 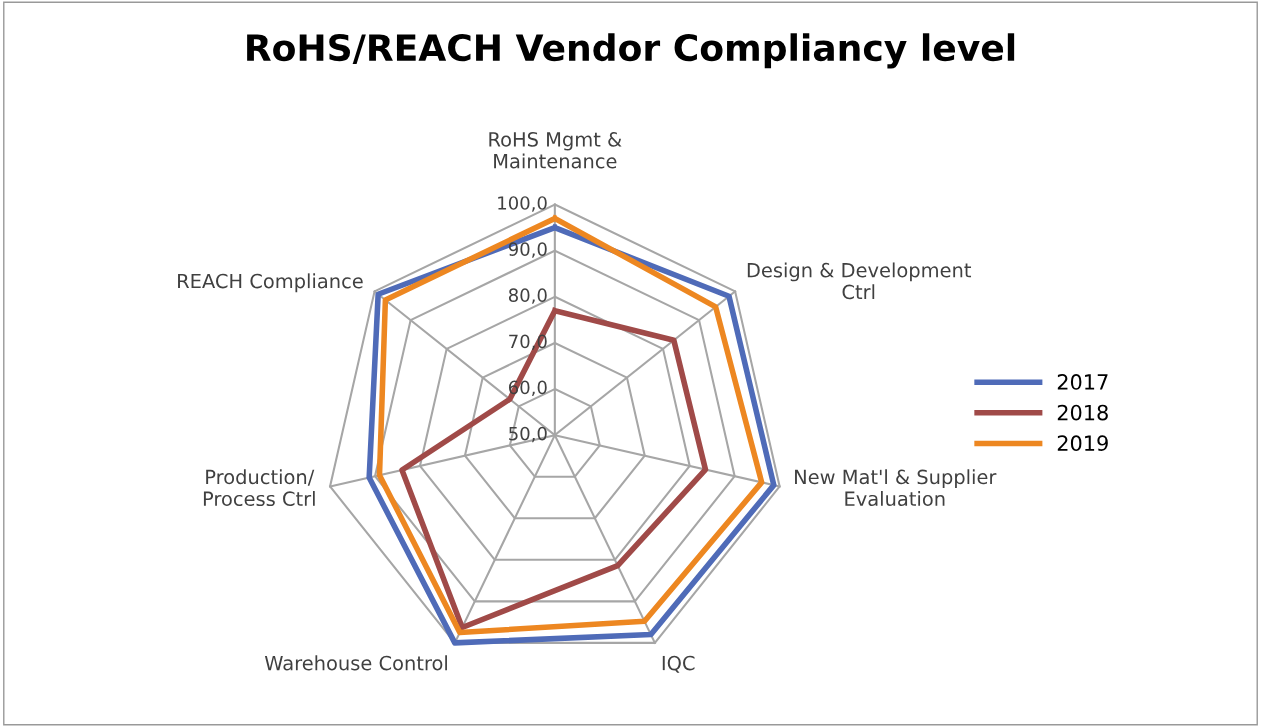 I want to click on spoke-label: REACH Compliance, so click(x=270, y=283).